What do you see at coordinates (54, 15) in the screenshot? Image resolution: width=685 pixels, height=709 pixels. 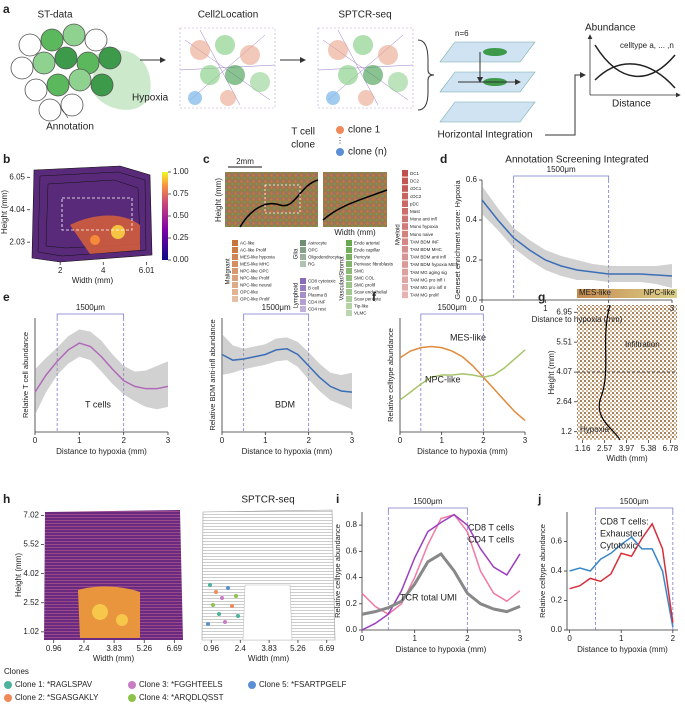 I see `step-label: ST-data` at bounding box center [54, 15].